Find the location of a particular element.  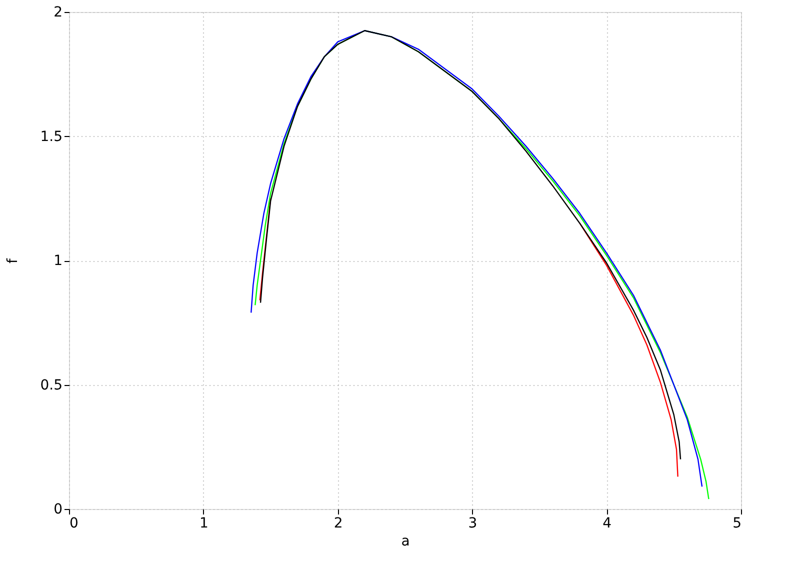

y-tick-label: 0.5 is located at coordinates (51, 385).